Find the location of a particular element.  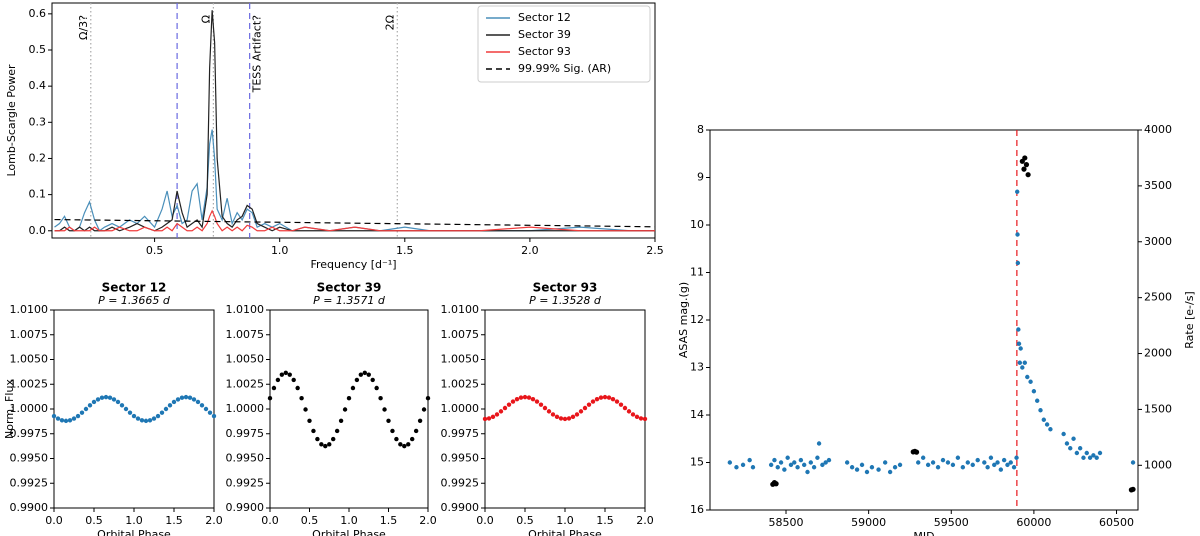

x-tick-label: 0.0 is located at coordinates (485, 520).